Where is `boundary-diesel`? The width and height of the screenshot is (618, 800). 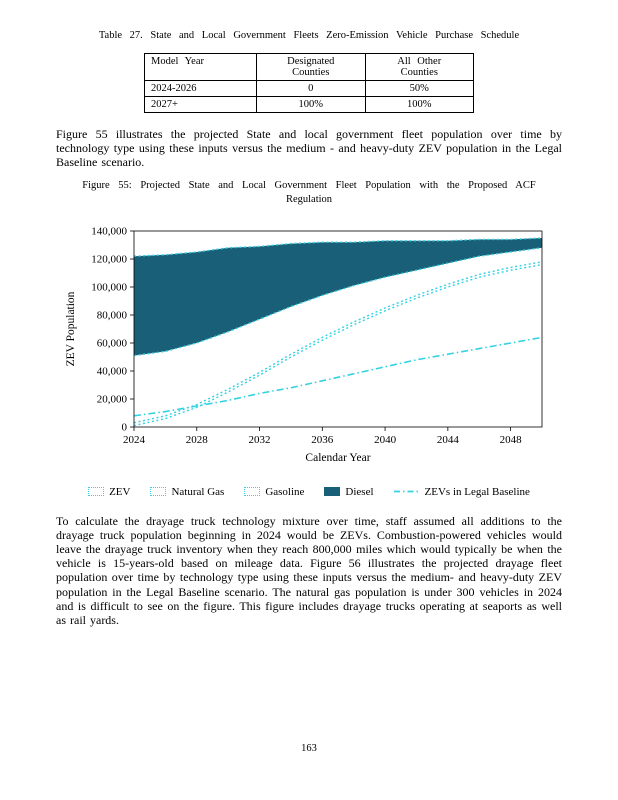 boundary-diesel is located at coordinates (338, 247).